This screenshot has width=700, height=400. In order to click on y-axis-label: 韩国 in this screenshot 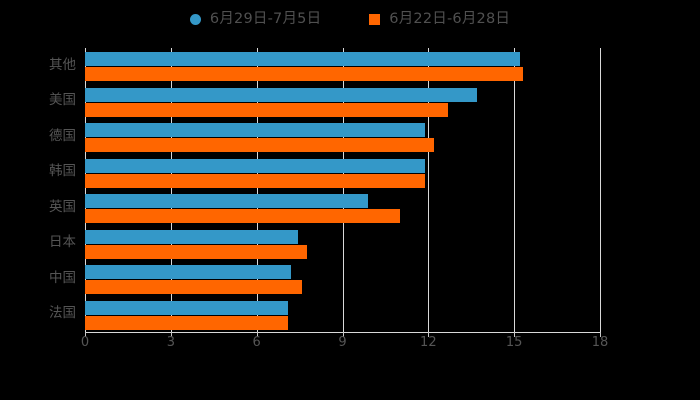, I will do `click(62, 171)`.